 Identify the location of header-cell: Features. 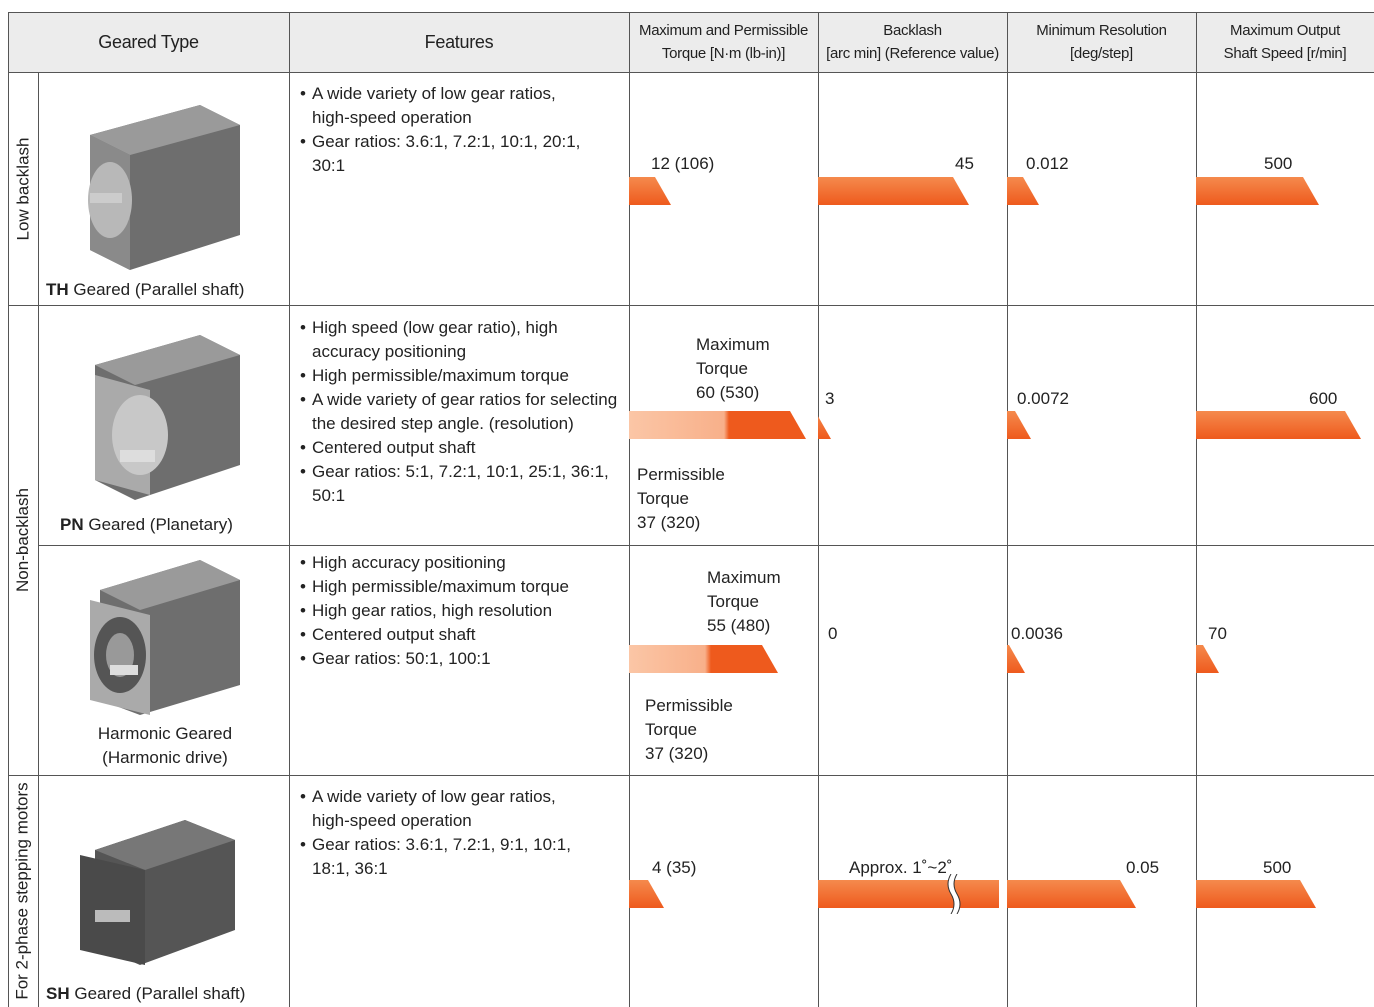
(459, 42).